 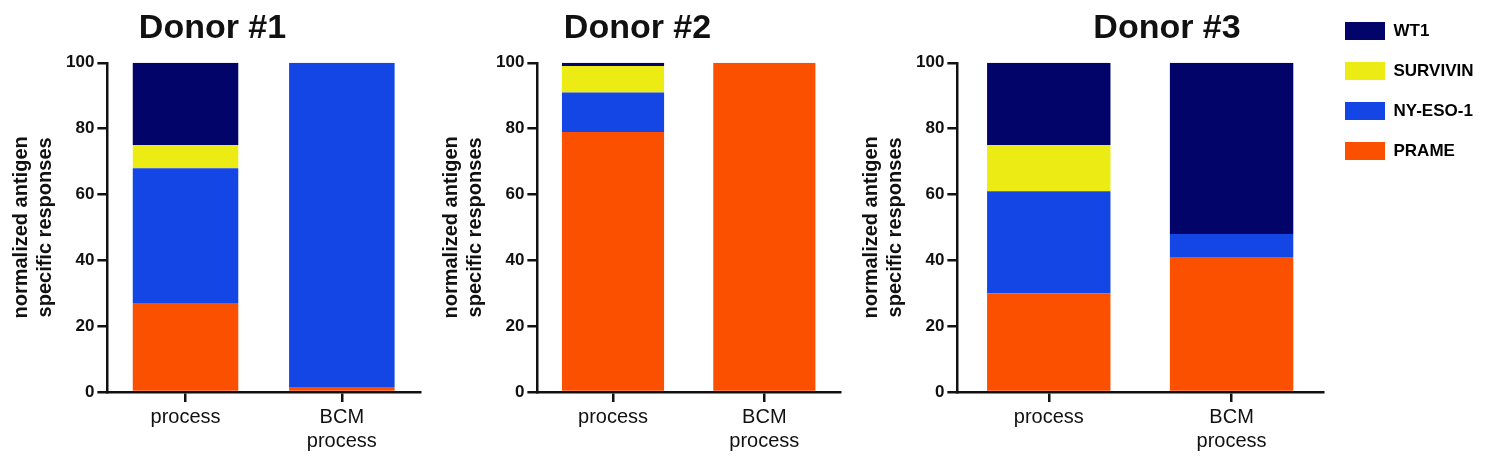 I want to click on legend-label: SURVIVIN, so click(x=1433, y=70).